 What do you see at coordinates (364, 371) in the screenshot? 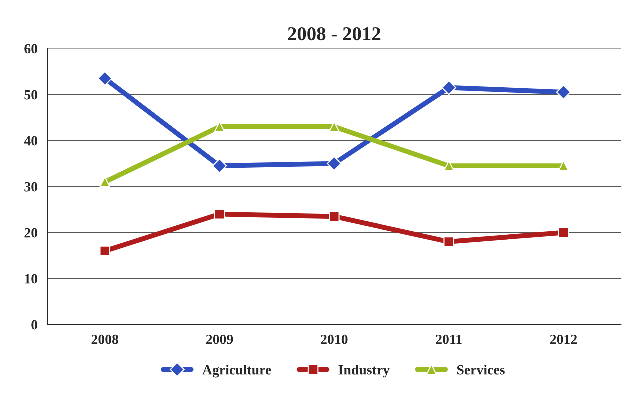
I see `legend-label: Industry` at bounding box center [364, 371].